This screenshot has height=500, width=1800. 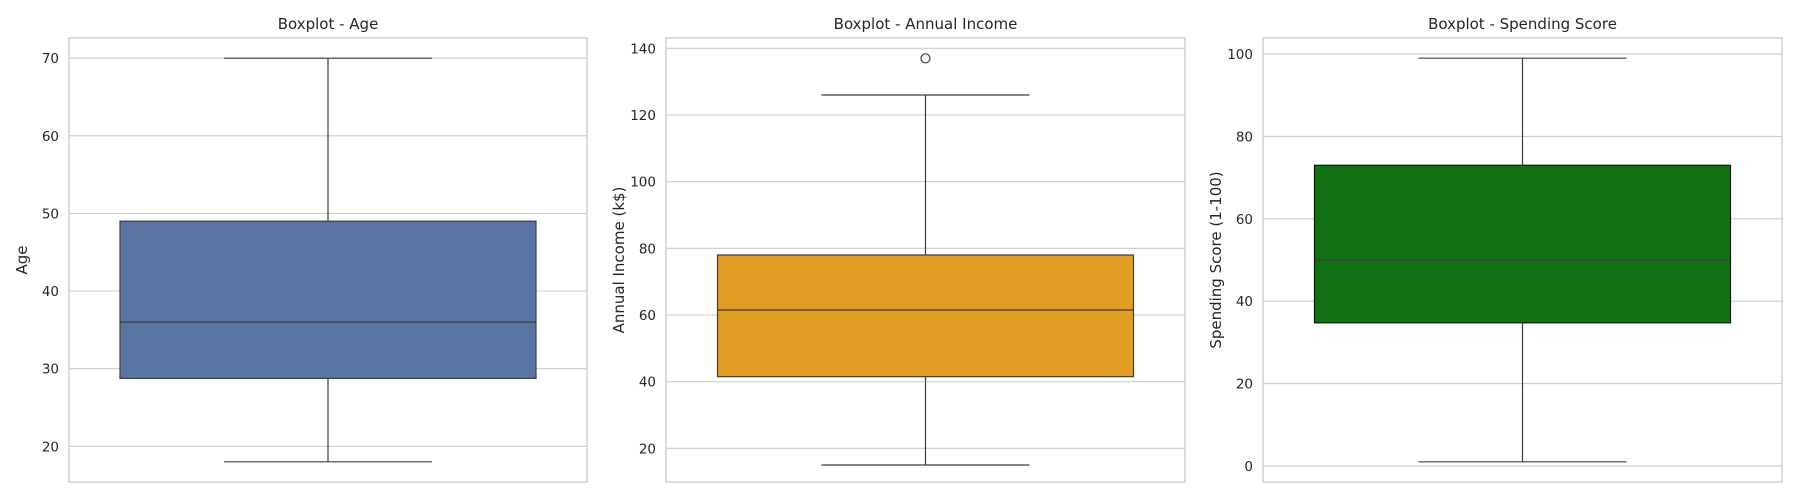 I want to click on y-axis-label: Annual Income (k$), so click(x=619, y=260).